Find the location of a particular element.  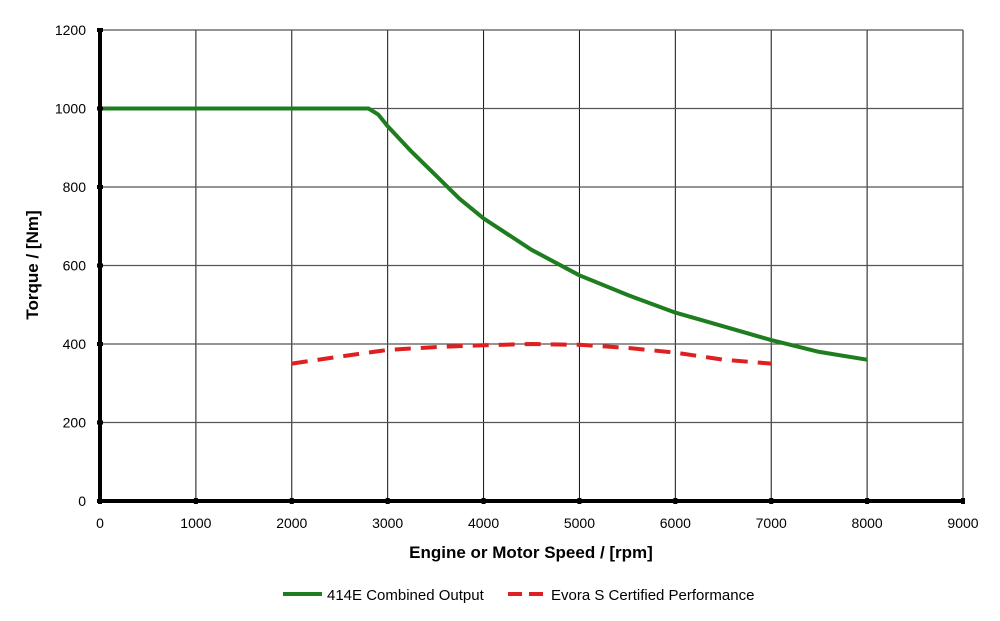

x-tick-label: 6000 is located at coordinates (675, 523).